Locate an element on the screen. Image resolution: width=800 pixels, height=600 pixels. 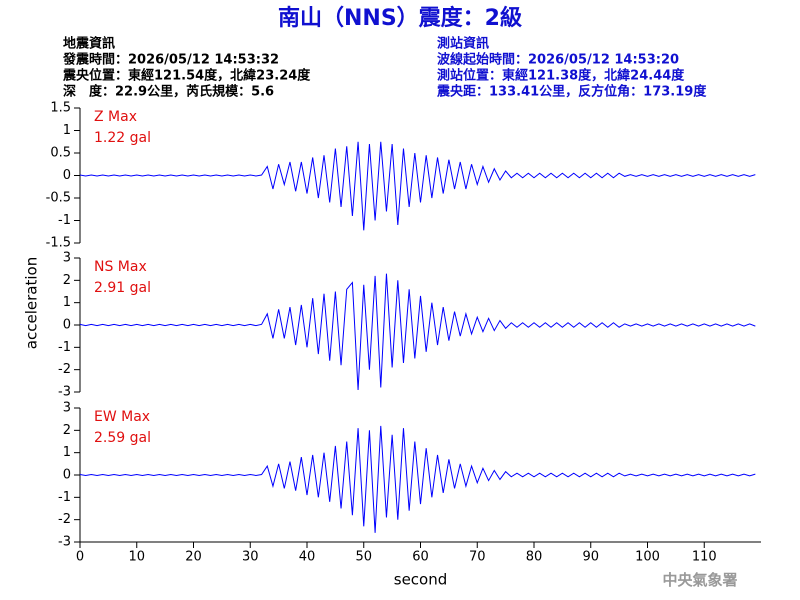
footer: 中央氣象署 is located at coordinates (699, 580).